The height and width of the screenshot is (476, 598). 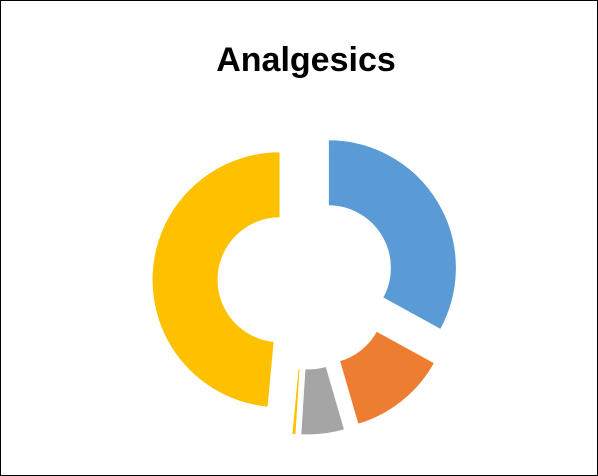 What do you see at coordinates (306, 60) in the screenshot?
I see `chart-title: Analgesics` at bounding box center [306, 60].